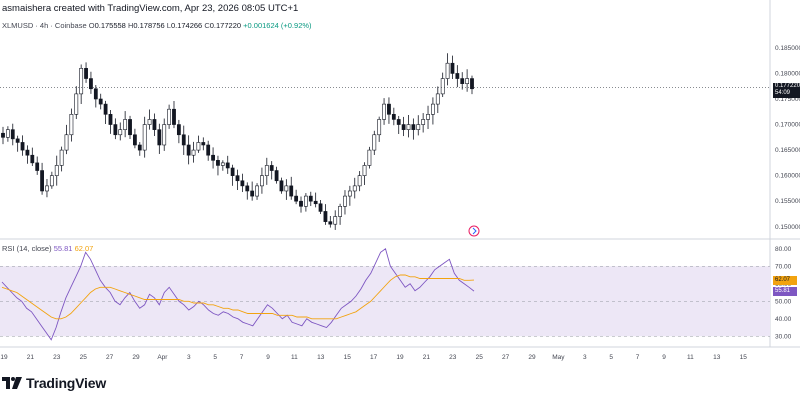  What do you see at coordinates (717, 357) in the screenshot?
I see `time-tick-label: 13` at bounding box center [717, 357].